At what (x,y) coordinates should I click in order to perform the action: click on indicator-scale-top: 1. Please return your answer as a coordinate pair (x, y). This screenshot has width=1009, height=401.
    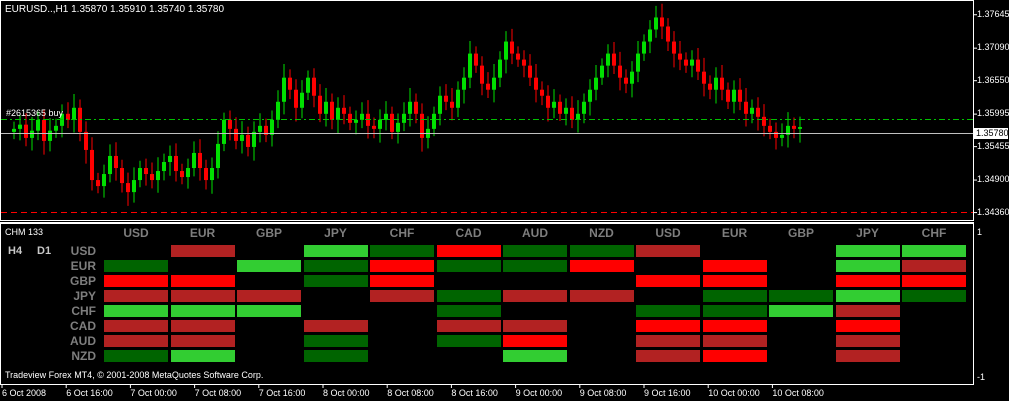
    Looking at the image, I should click on (980, 232).